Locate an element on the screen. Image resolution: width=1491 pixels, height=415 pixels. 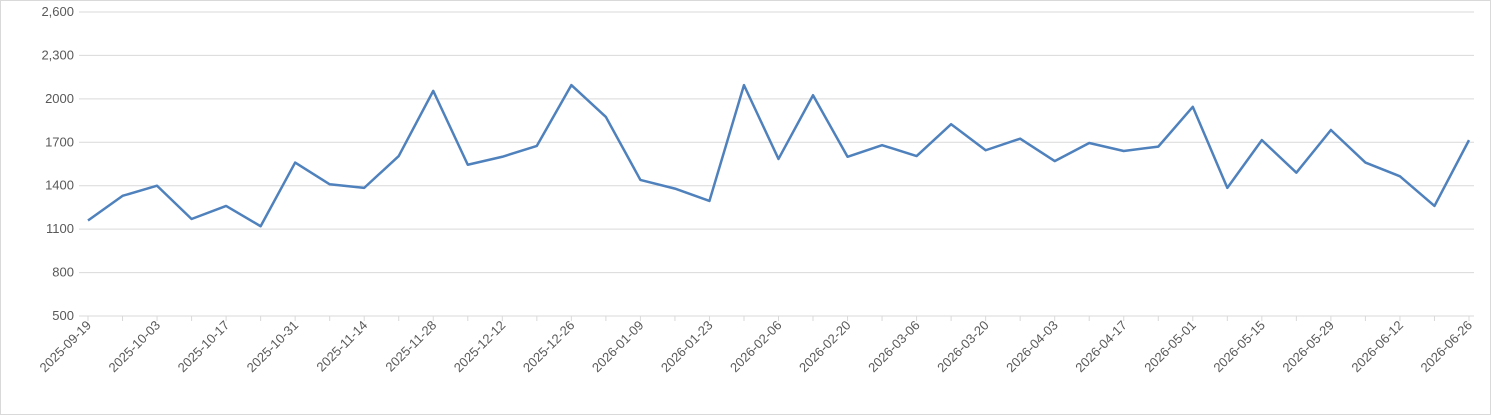
y-tick-label: 1700 is located at coordinates (59, 141).